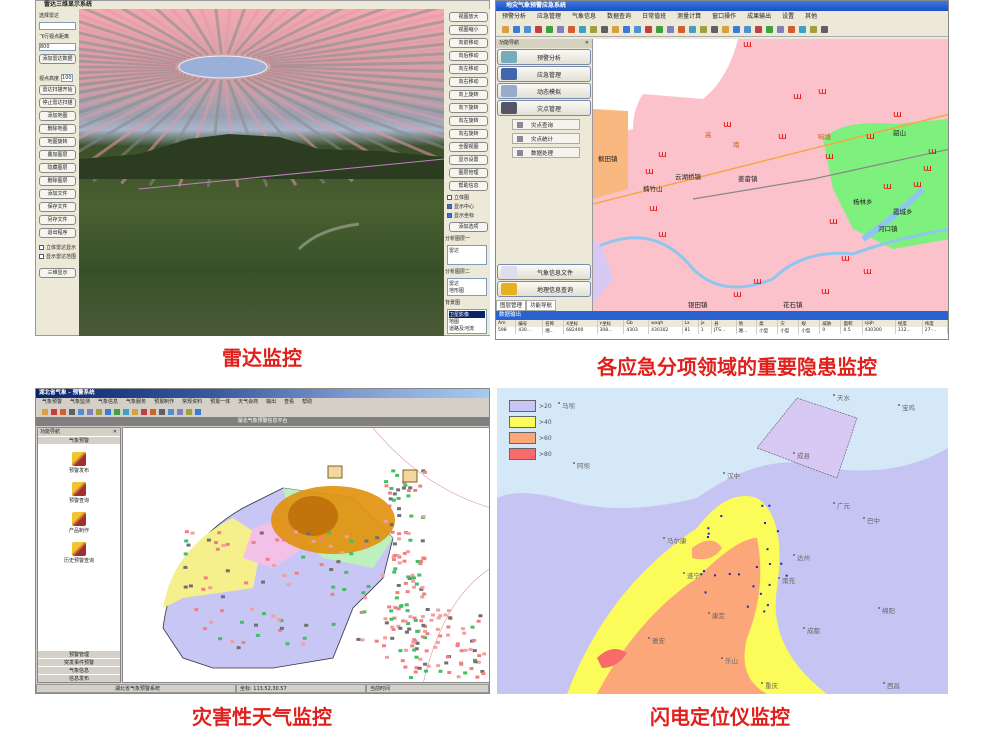 This screenshot has height=740, width=999. I want to click on nav-button: 应急管理, so click(544, 74).